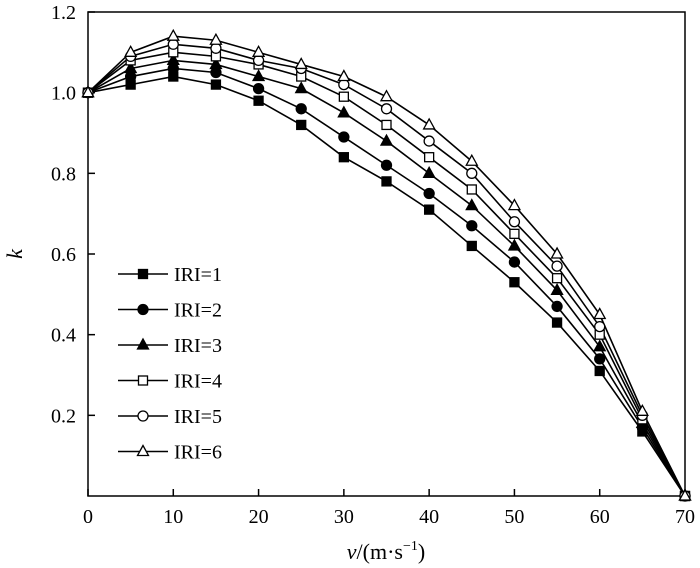 Image resolution: width=700 pixels, height=568 pixels. Describe the element at coordinates (63, 94) in the screenshot. I see `y-tick-label: 1.0` at that location.